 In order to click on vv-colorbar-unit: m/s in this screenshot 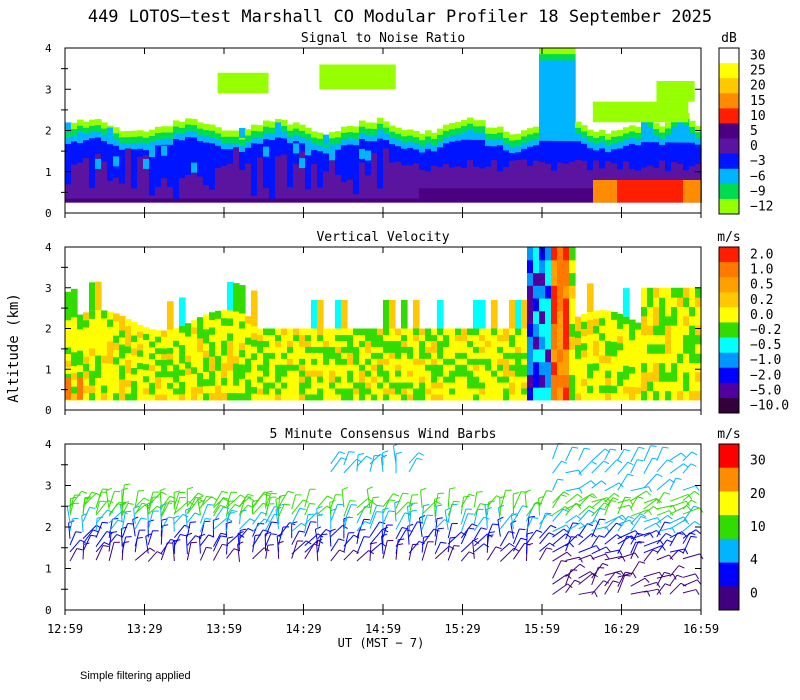, I will do `click(728, 237)`.